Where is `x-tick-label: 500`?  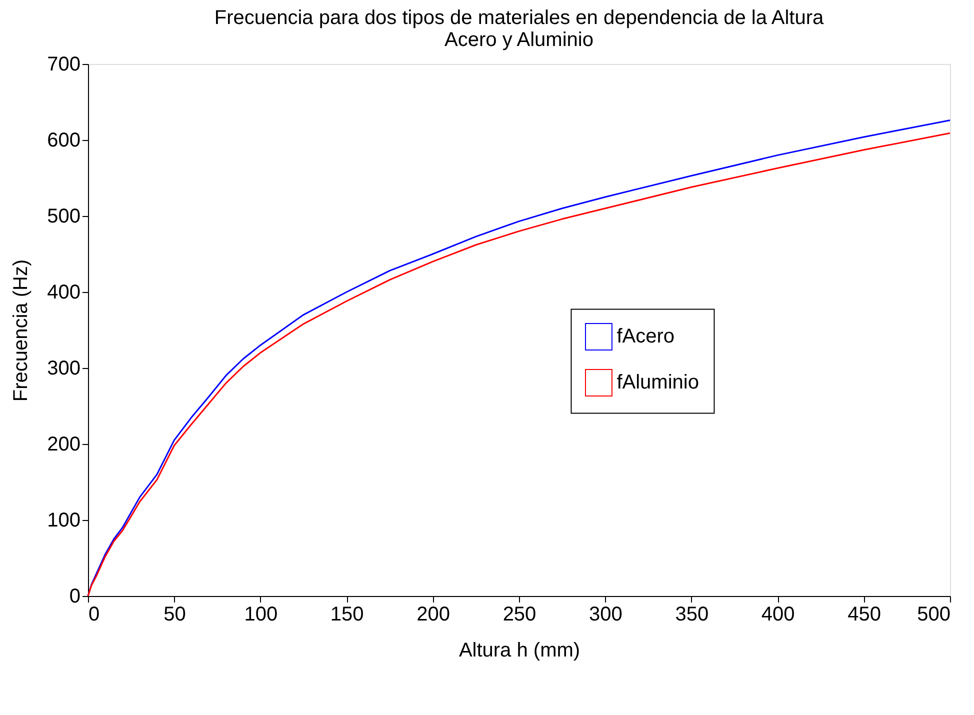 x-tick-label: 500 is located at coordinates (933, 615).